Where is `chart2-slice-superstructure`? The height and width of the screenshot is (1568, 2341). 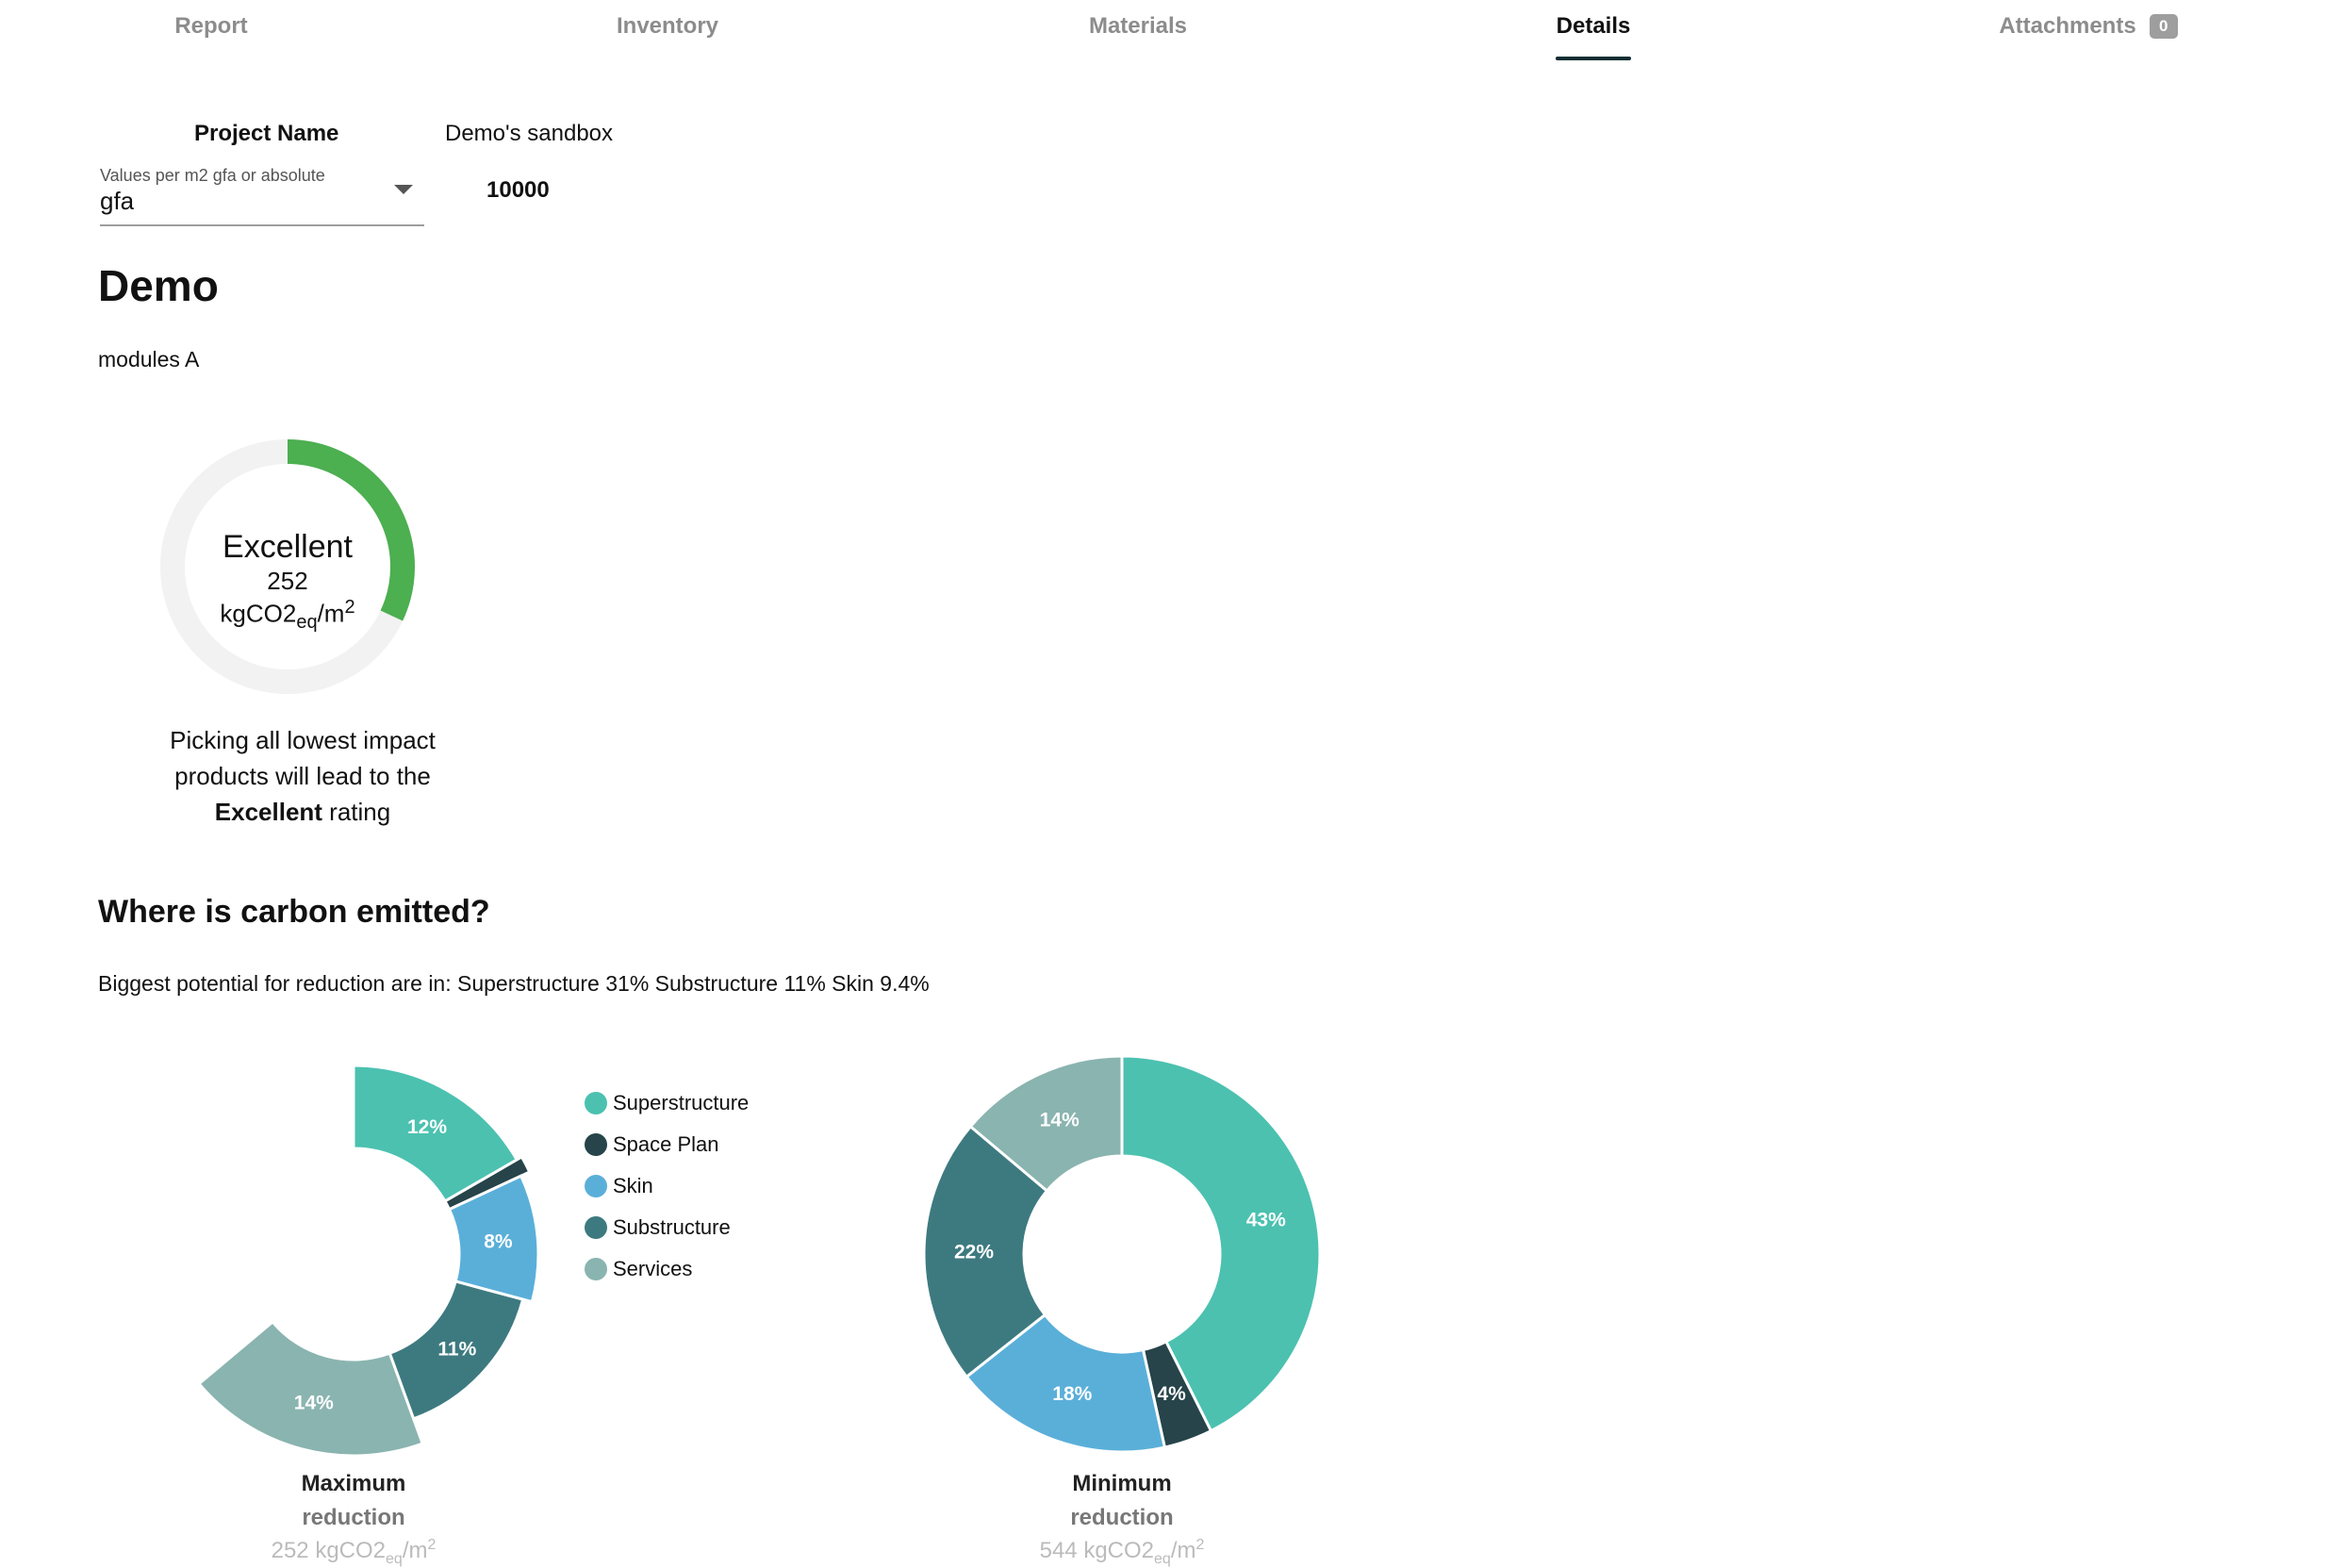 chart2-slice-superstructure is located at coordinates (1221, 1243).